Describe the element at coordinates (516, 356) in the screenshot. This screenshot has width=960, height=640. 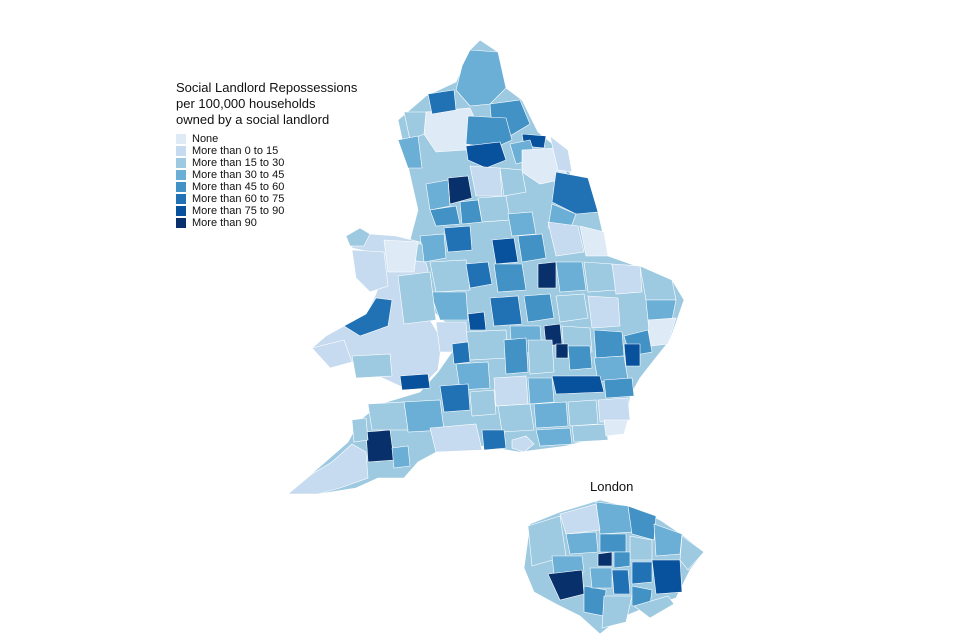
I see `oxford` at that location.